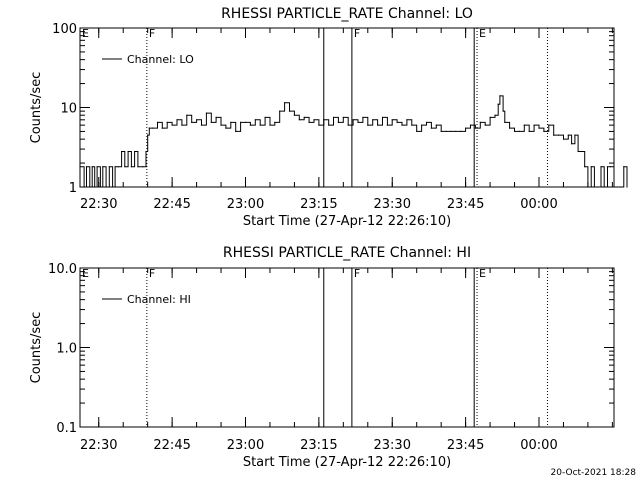 The image size is (640, 480). I want to click on legend-label: Channel: HI, so click(159, 299).